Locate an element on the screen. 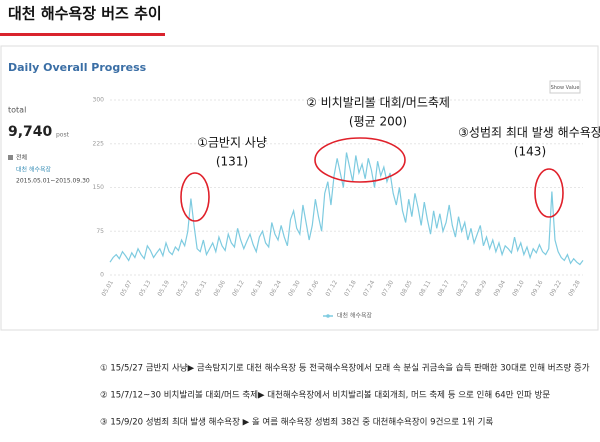 Image resolution: width=600 pixels, height=442 pixels. legend-label: 대천 해수욕장 is located at coordinates (355, 316).